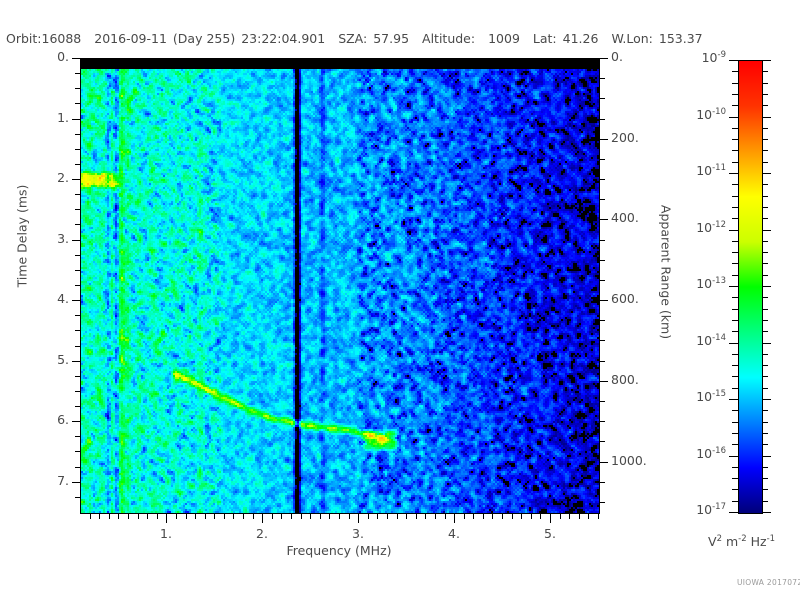 This screenshot has width=800, height=600. What do you see at coordinates (719, 539) in the screenshot?
I see `unit-v-exp: 2` at bounding box center [719, 539].